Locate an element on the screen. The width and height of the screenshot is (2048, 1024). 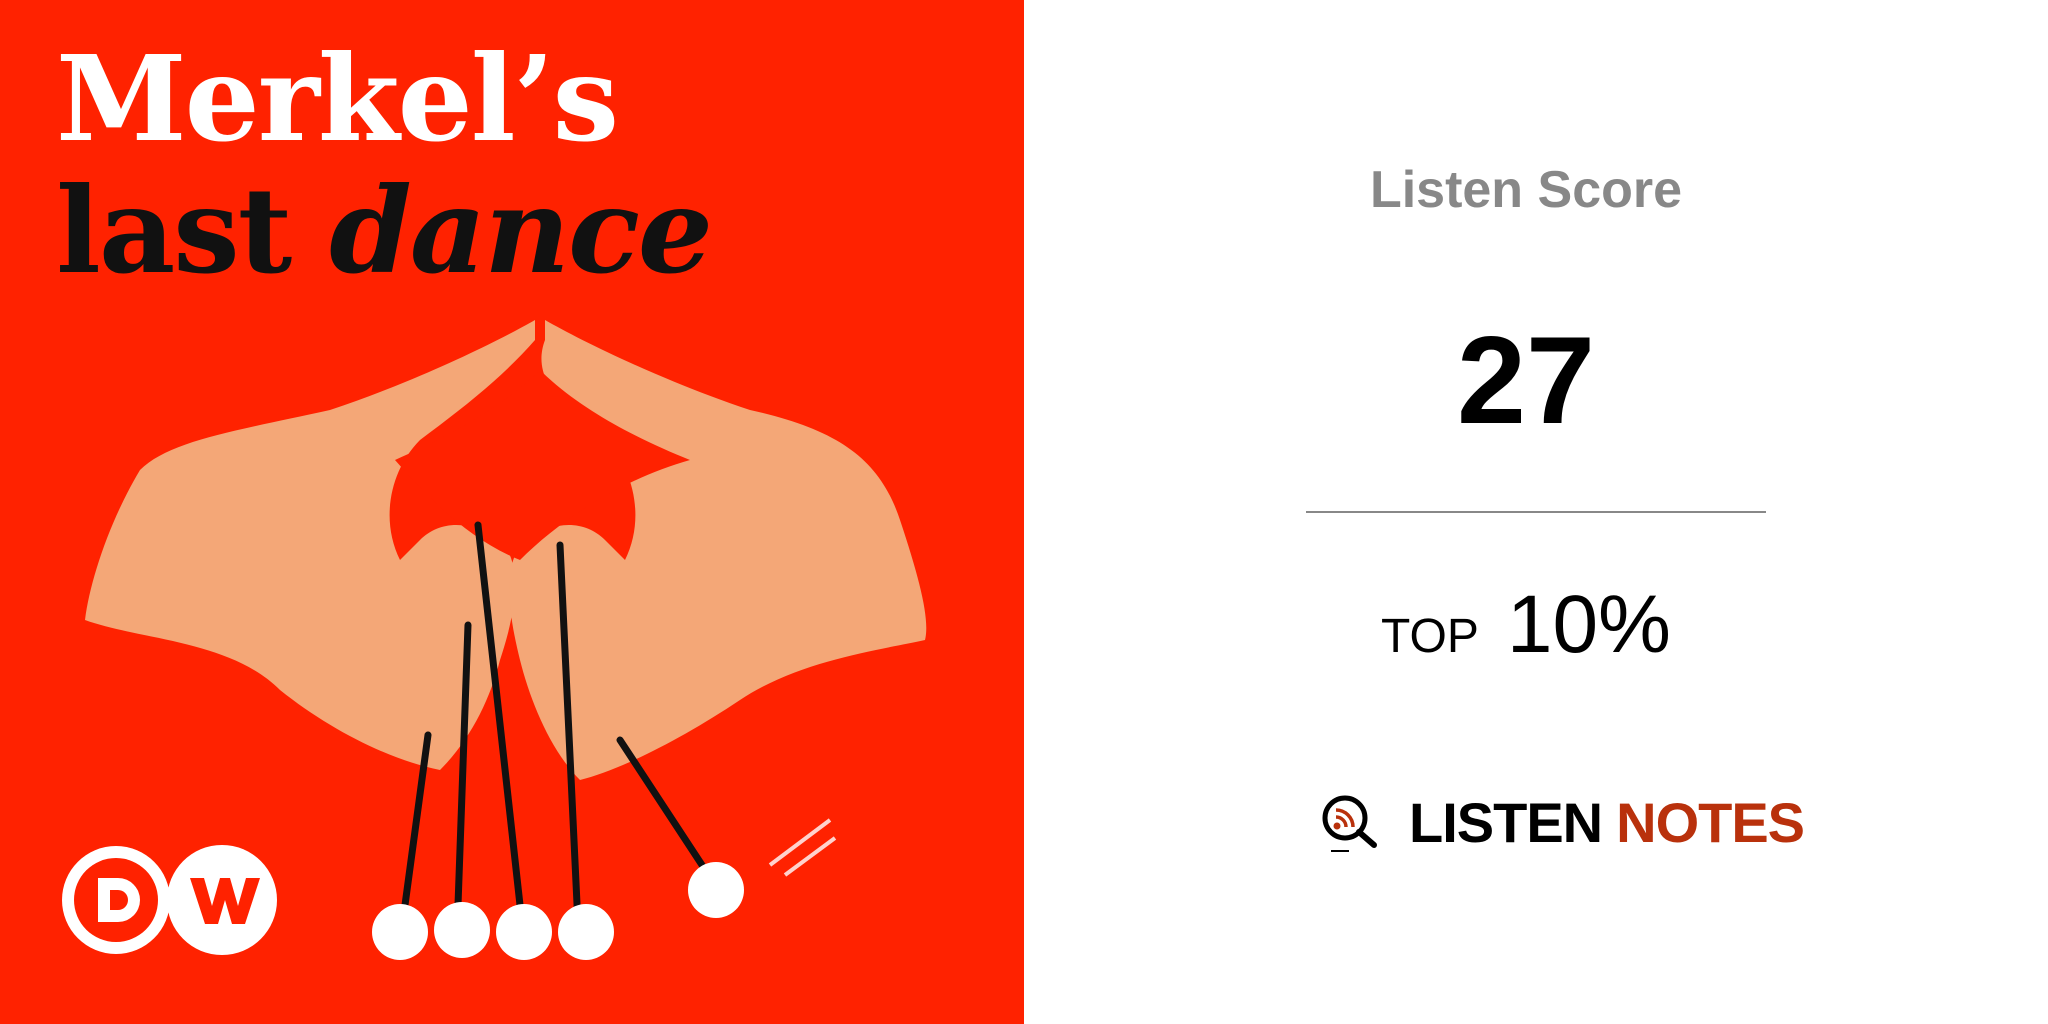
brand-word-notes: NOTES is located at coordinates (1710, 822).